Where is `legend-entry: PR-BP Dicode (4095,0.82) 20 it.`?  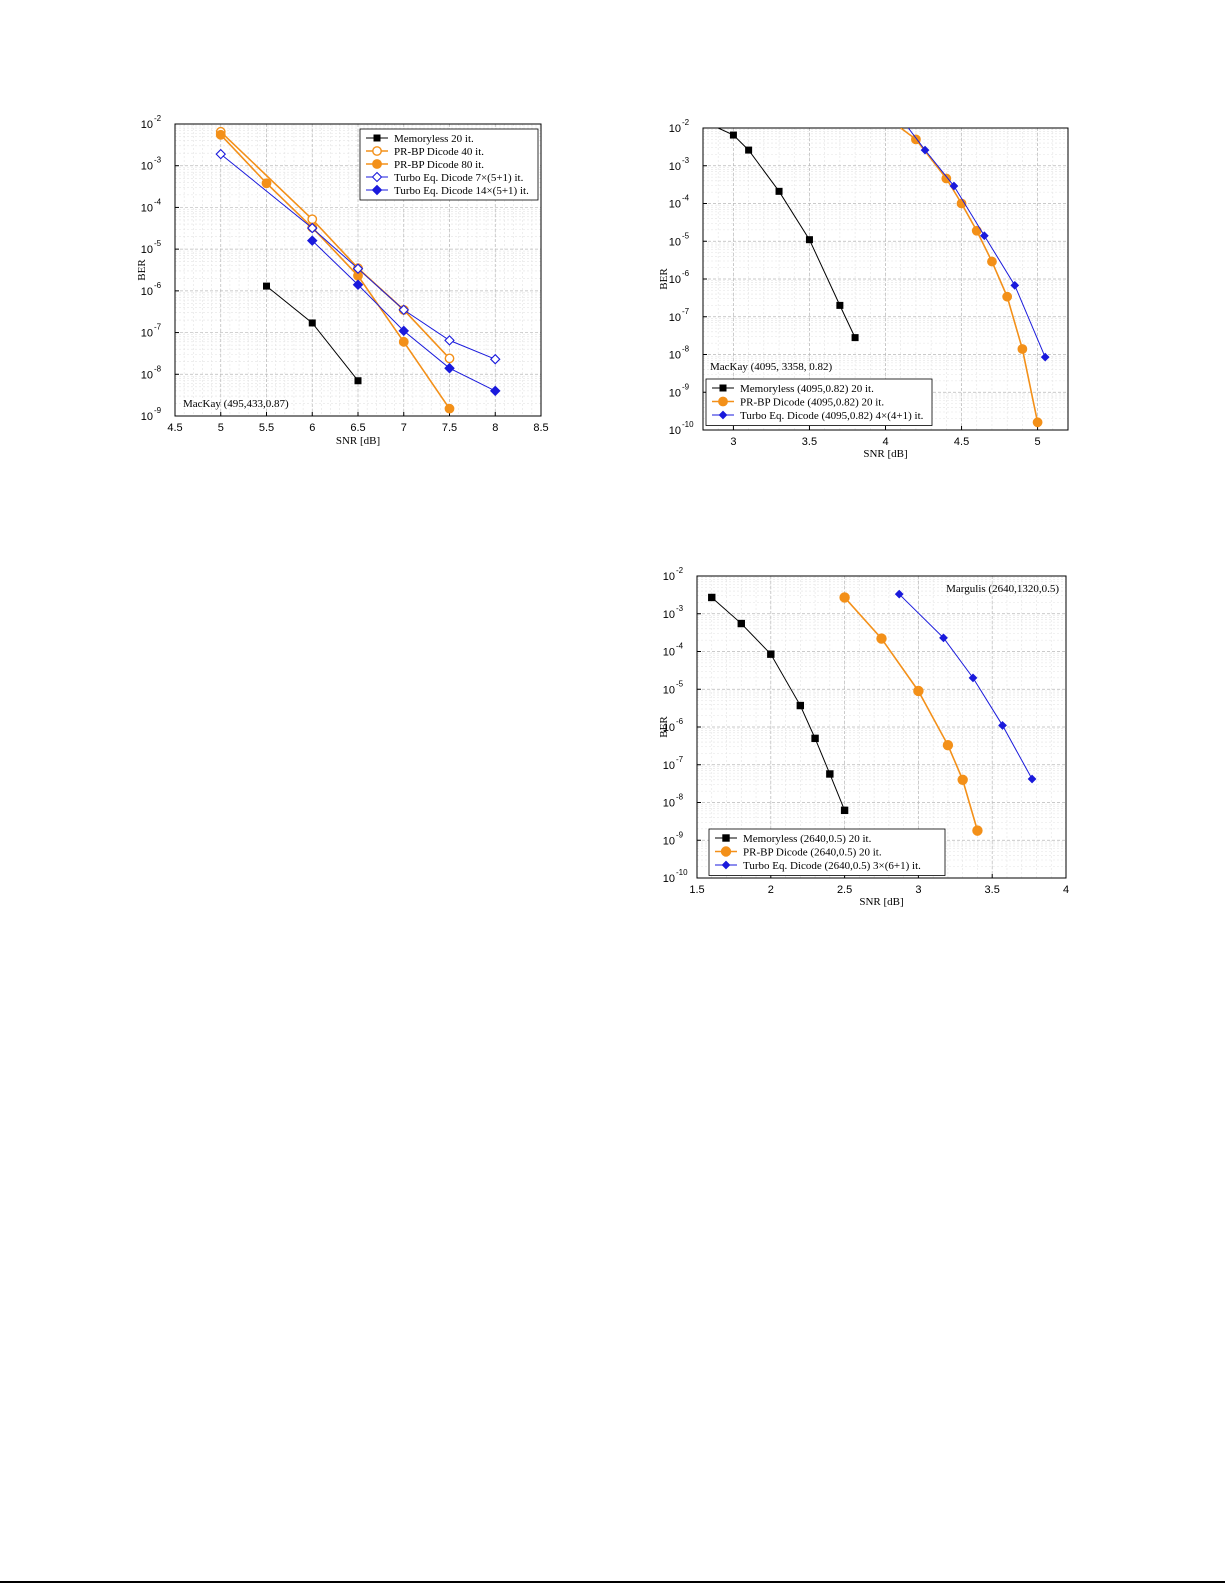 legend-entry: PR-BP Dicode (4095,0.82) 20 it. is located at coordinates (812, 403).